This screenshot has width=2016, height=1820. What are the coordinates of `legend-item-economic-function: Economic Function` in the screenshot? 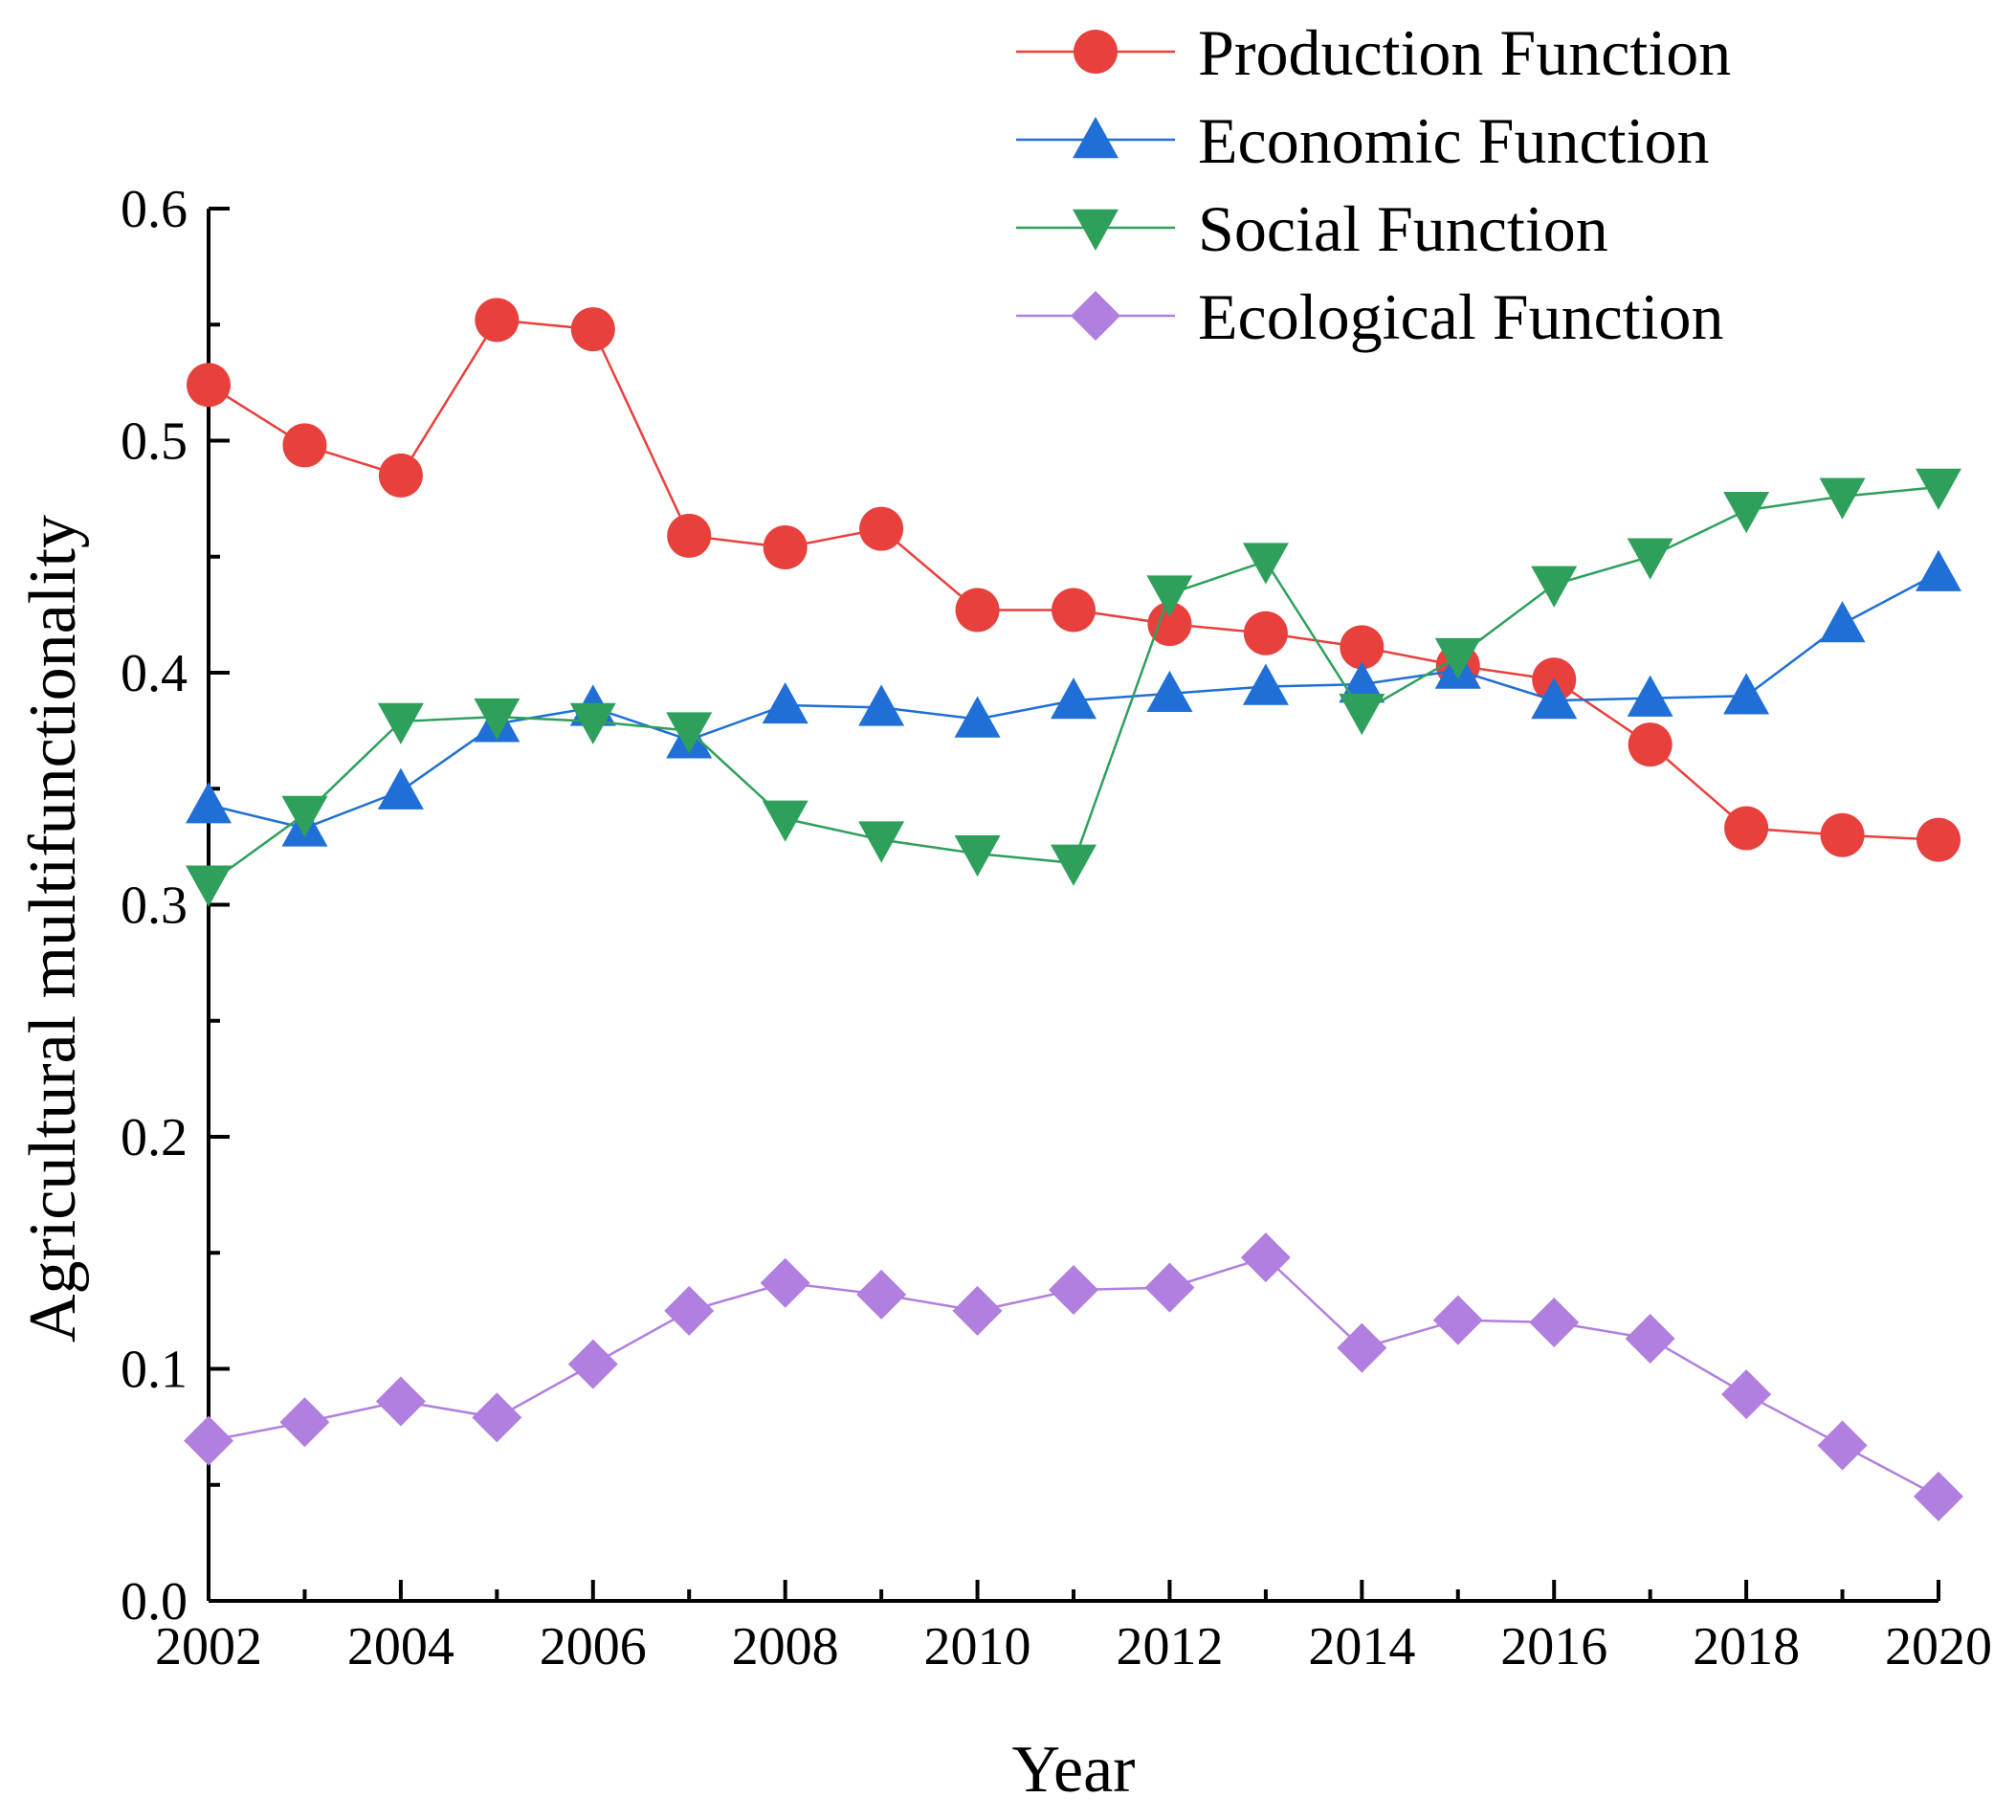 It's located at (1362, 140).